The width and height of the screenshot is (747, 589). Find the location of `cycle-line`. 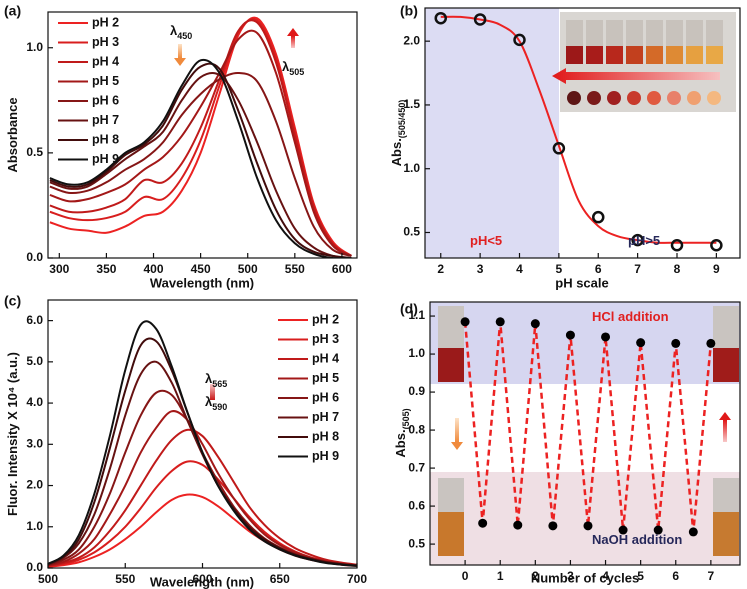

cycle-line is located at coordinates (588, 427).